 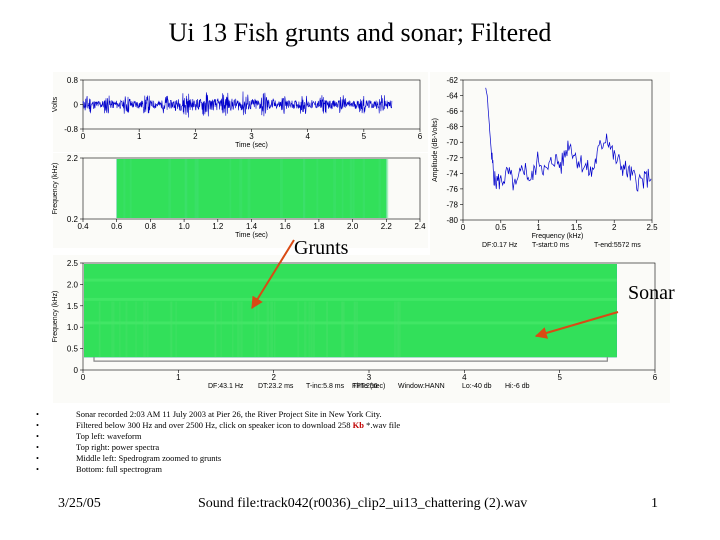 I want to click on spectrum-series-line, so click(x=568, y=139).